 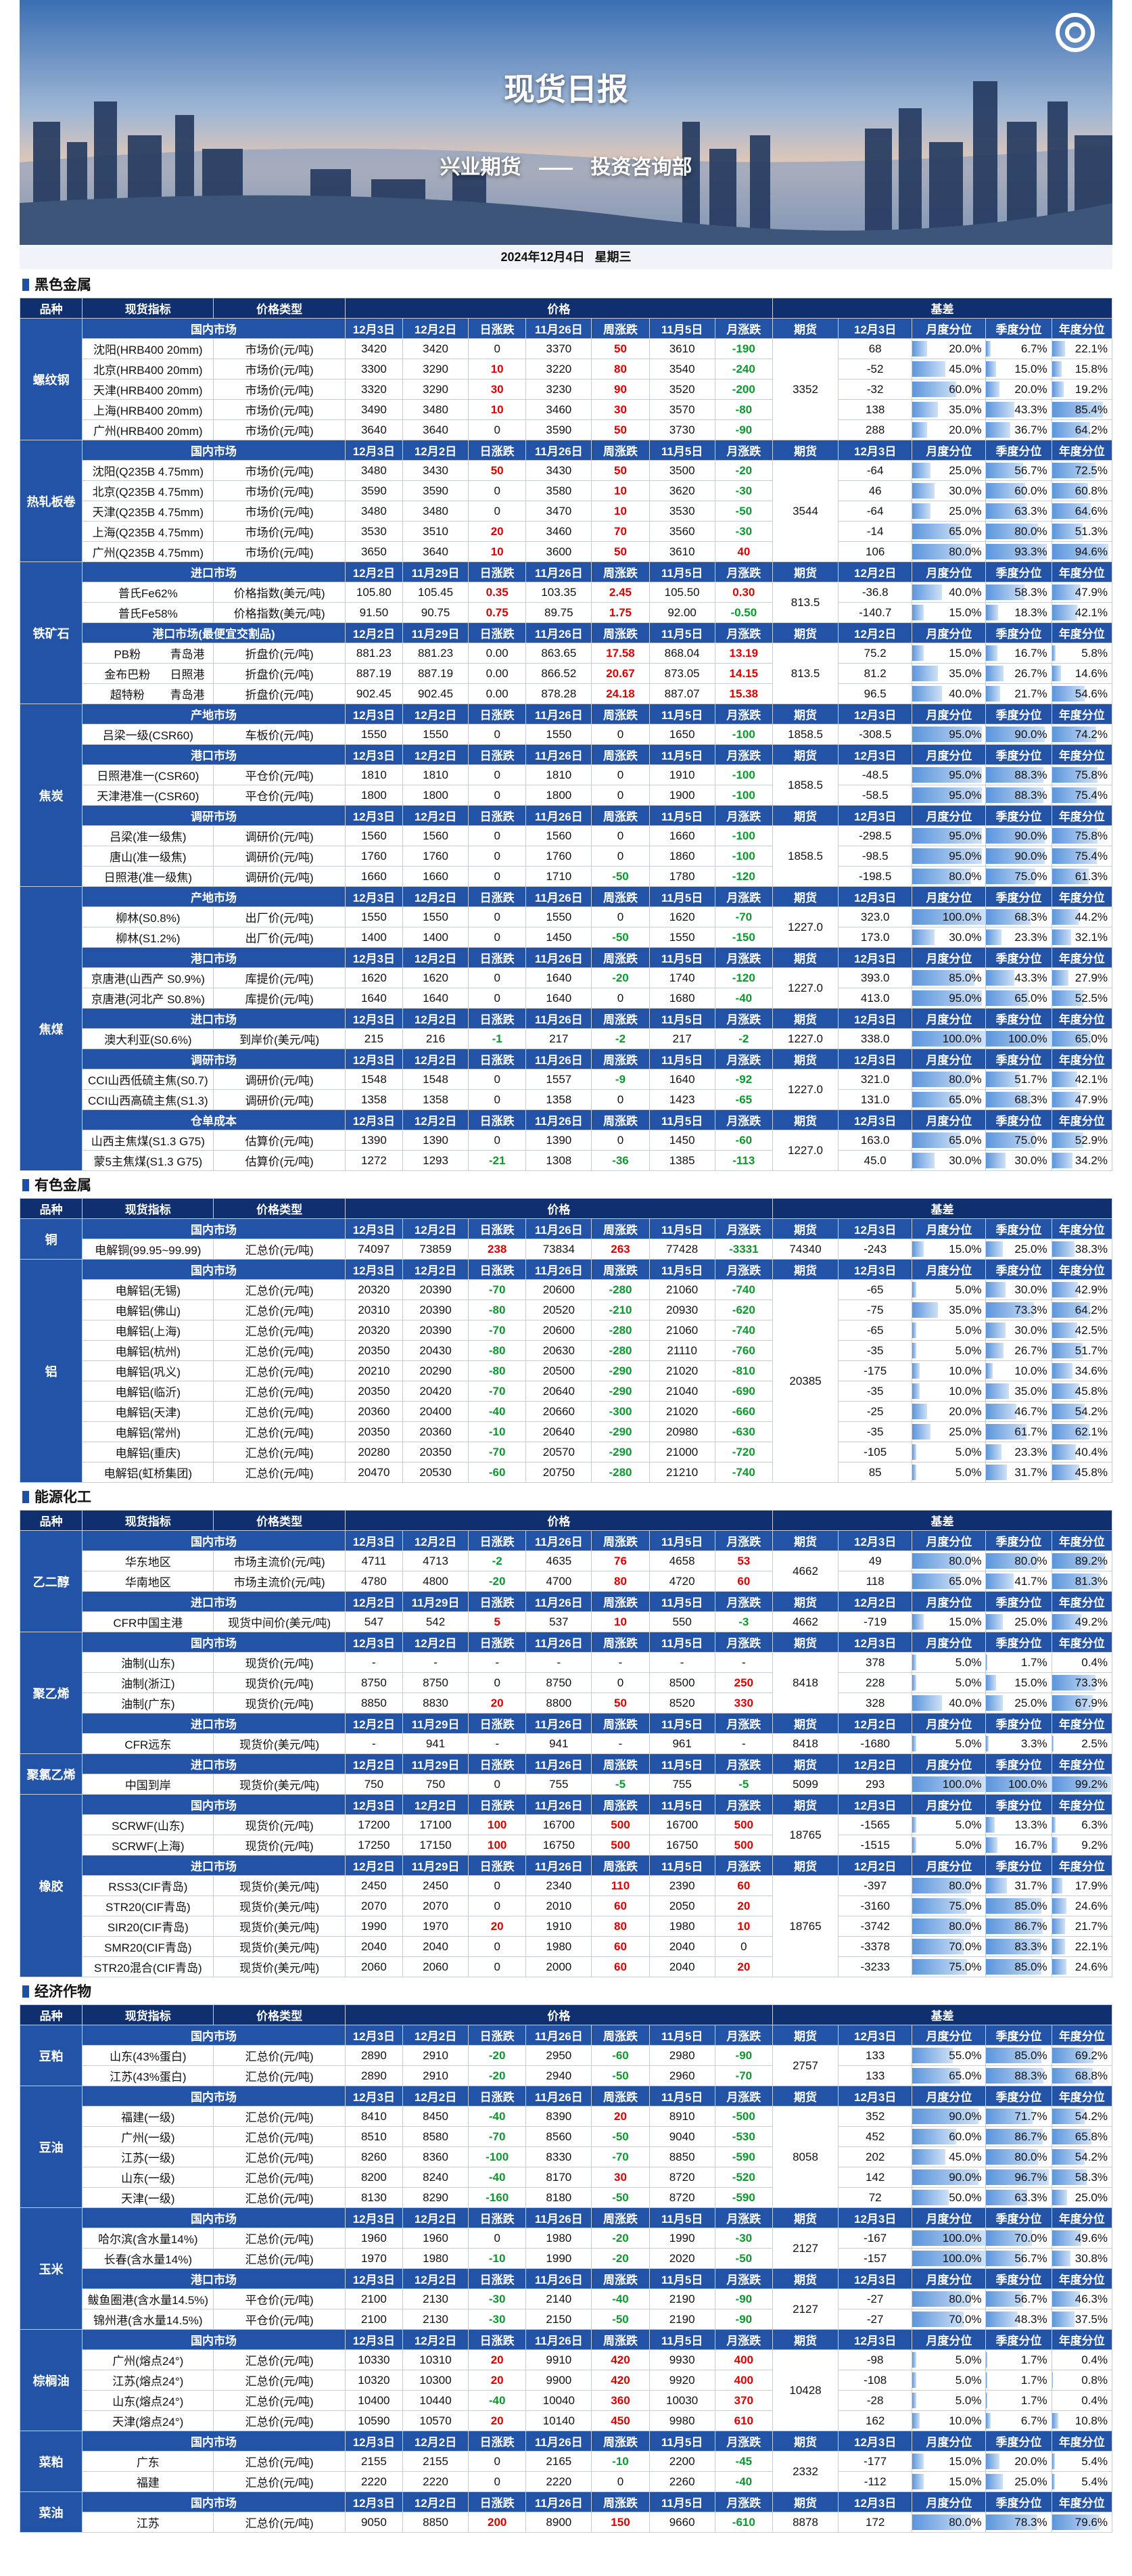 What do you see at coordinates (969, 2359) in the screenshot?
I see `percentile-label: 5.0%` at bounding box center [969, 2359].